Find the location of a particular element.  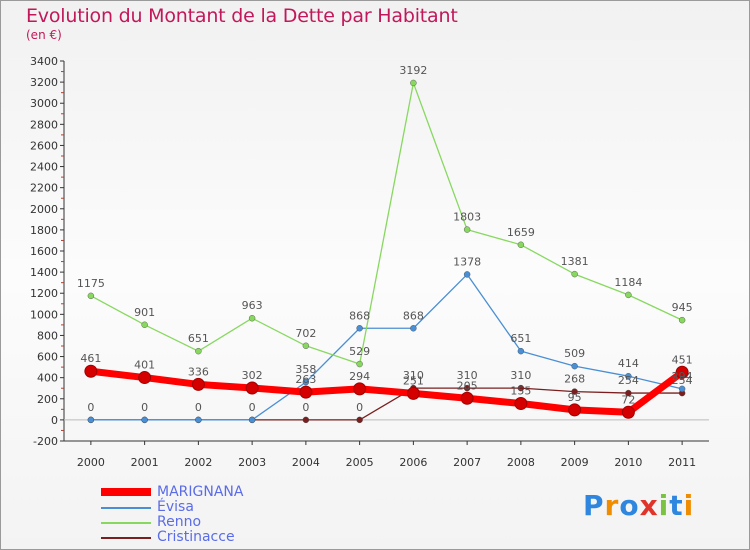

y-tick-label: 2600 is located at coordinates (44, 145).